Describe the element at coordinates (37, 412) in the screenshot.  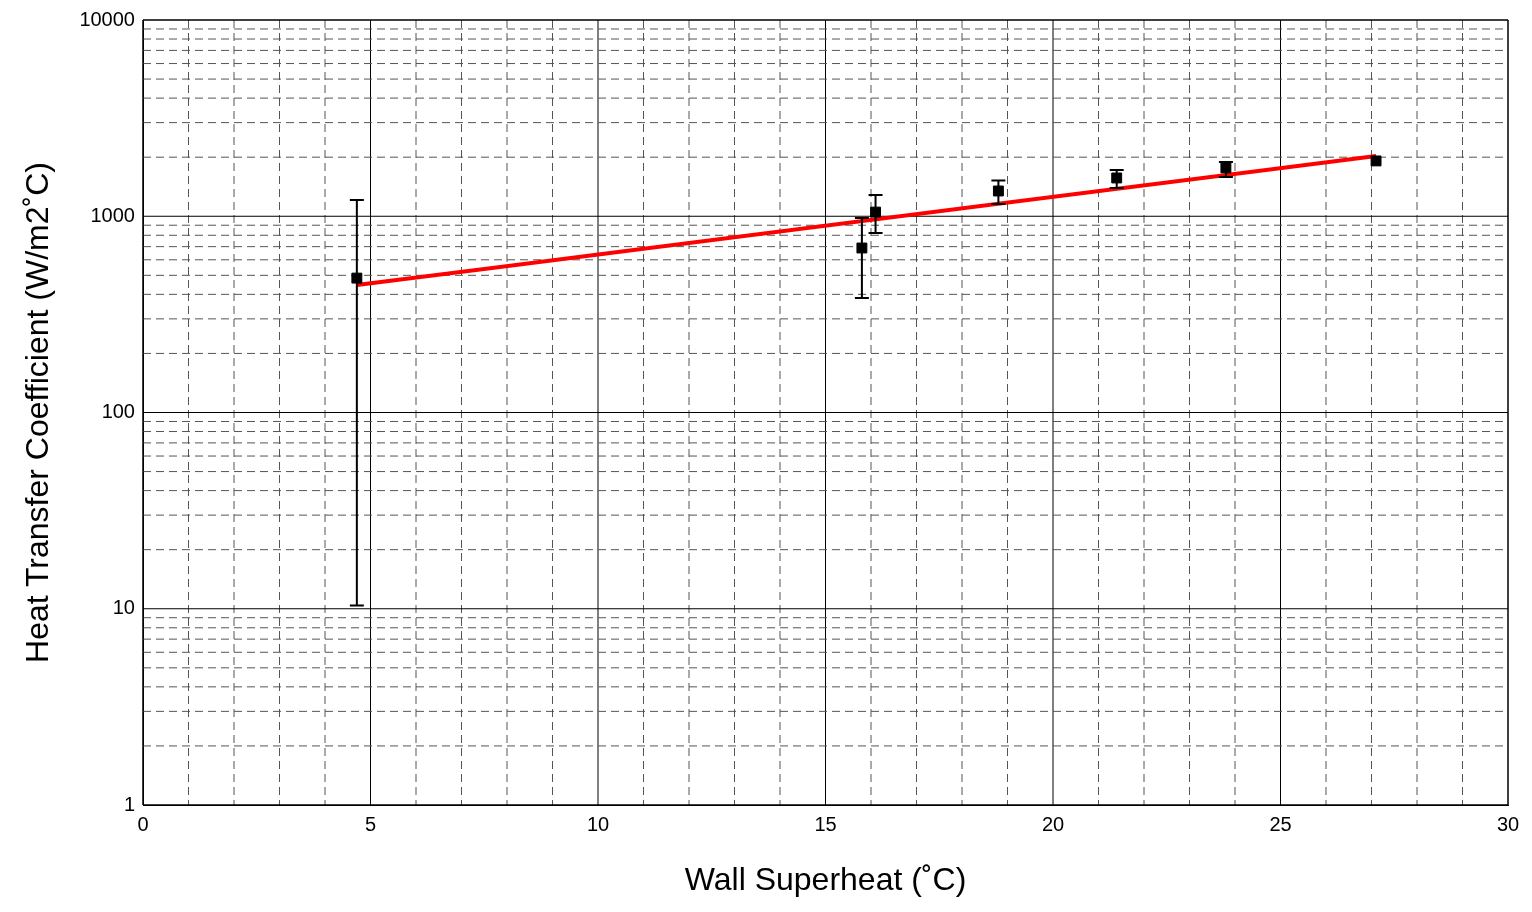
I see `y-axis-title: Heat Transfer Coefficient (W/m2˚C)` at that location.